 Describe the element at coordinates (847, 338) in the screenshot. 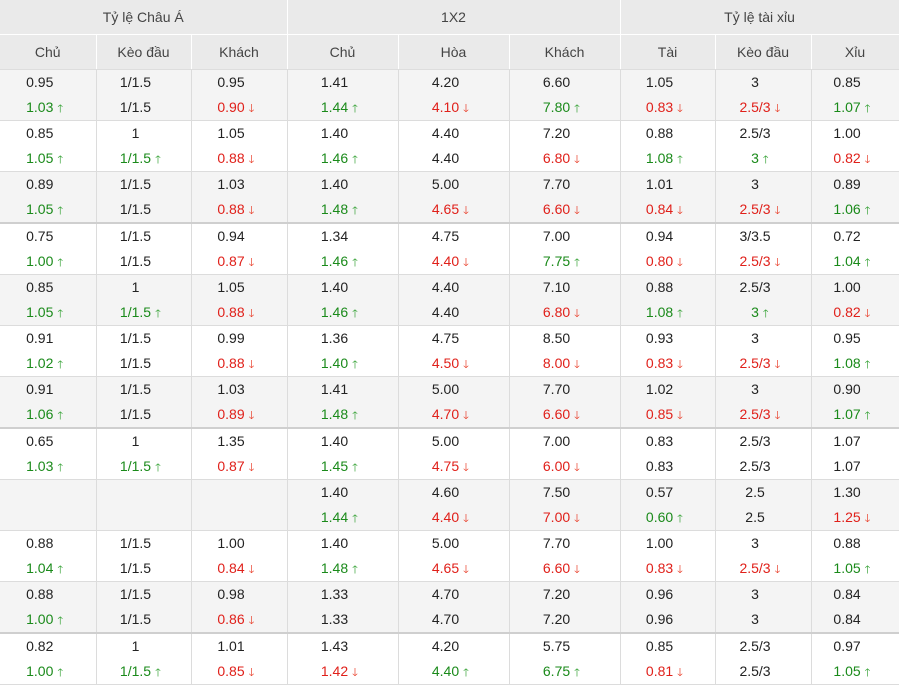

I see `opening-value: 0.95` at that location.